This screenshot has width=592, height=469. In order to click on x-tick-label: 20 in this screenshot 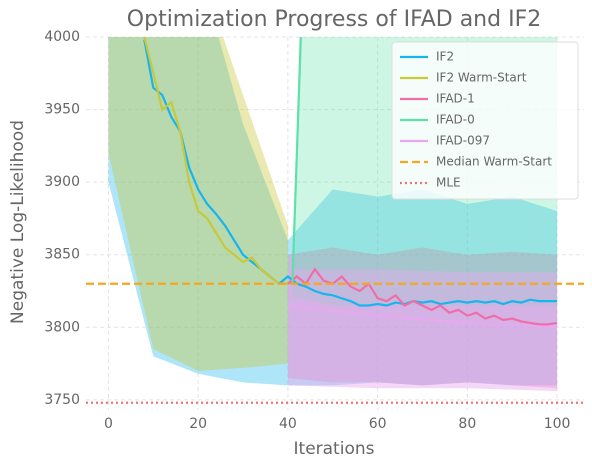, I will do `click(198, 424)`.